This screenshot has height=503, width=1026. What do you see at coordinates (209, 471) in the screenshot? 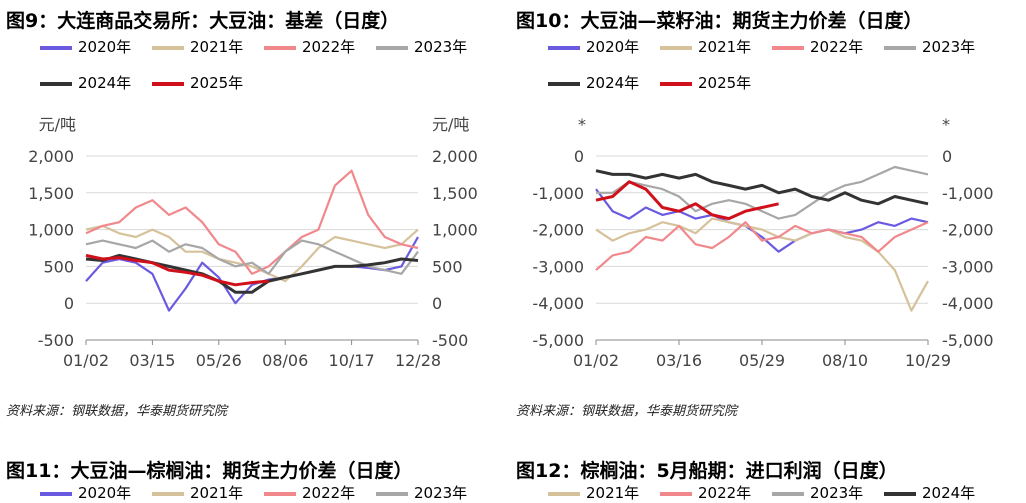
I see `chart-title: 图11：大豆油—棕榈油：期货主力价差（日度）` at bounding box center [209, 471].